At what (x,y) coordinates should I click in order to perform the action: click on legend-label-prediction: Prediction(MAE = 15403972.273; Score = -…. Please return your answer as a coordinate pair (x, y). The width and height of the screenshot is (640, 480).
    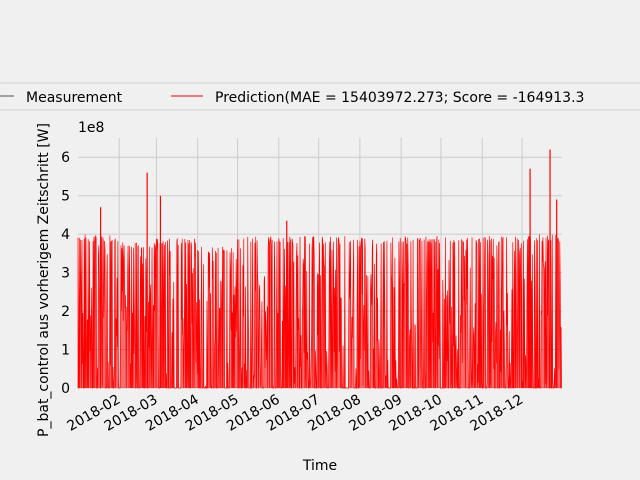
    Looking at the image, I should click on (399, 98).